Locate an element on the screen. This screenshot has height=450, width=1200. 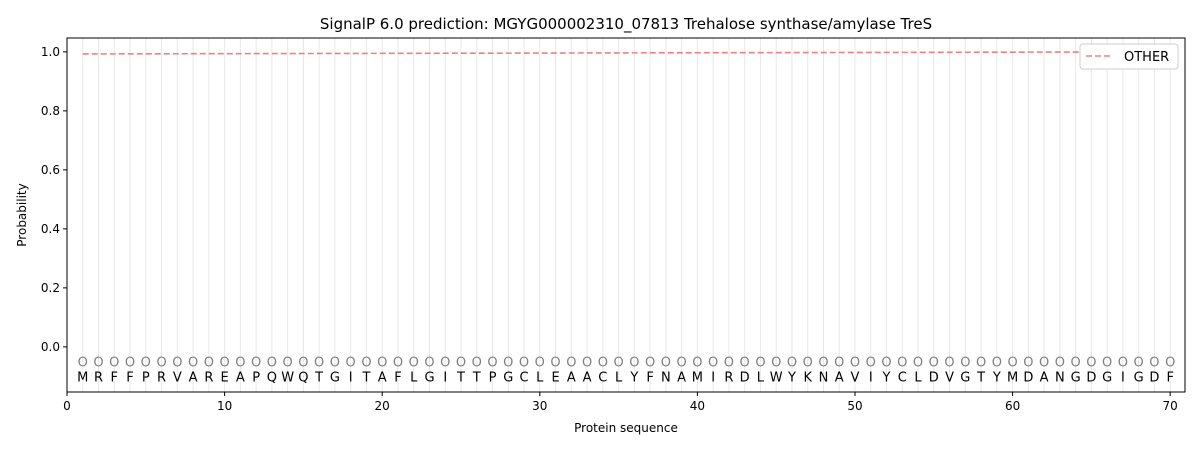
x-tick-label: 40 is located at coordinates (697, 406).